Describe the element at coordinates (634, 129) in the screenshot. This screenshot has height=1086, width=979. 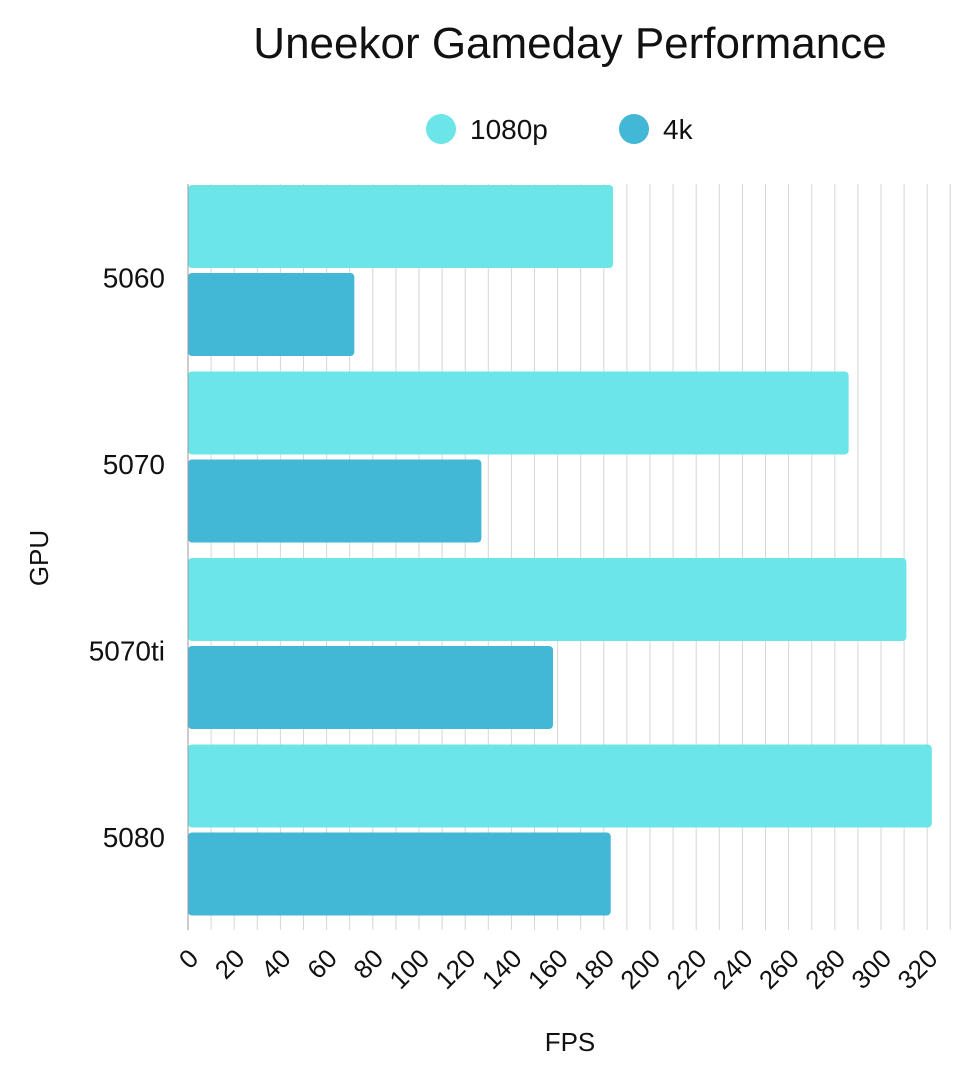
I see `legend-swatch-4k` at that location.